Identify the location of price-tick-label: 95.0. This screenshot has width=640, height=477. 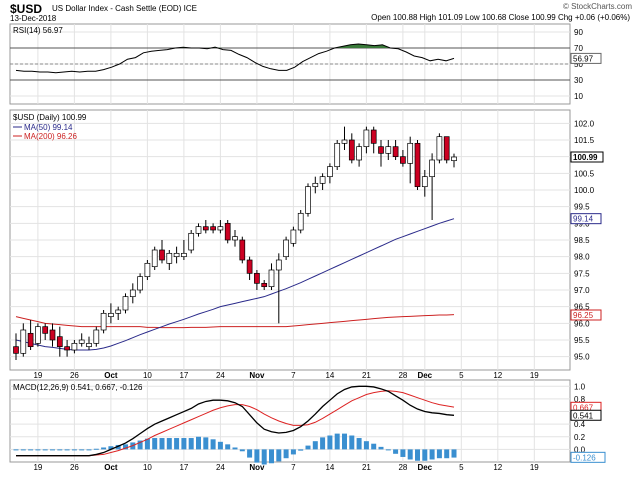
(582, 357).